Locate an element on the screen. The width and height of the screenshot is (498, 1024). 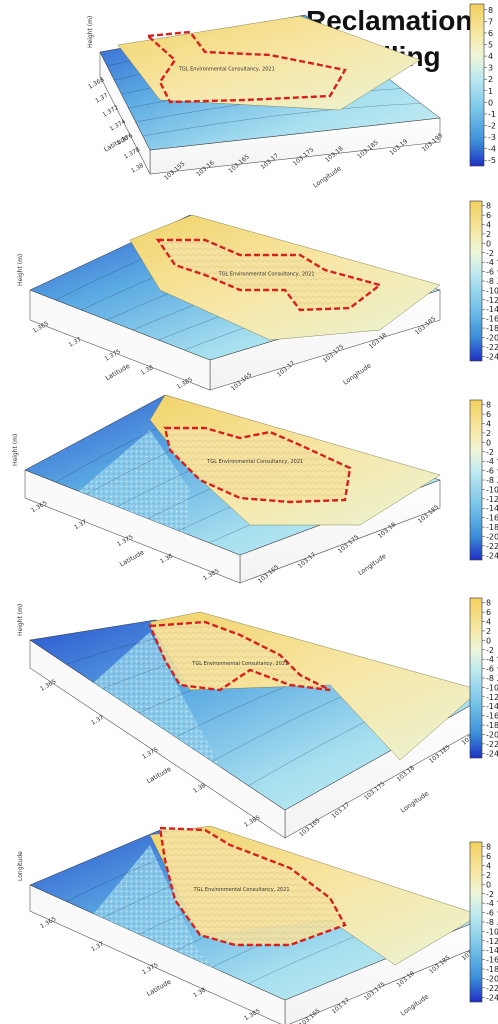
colorbar-tick-label: -3 is located at coordinates (492, 137).